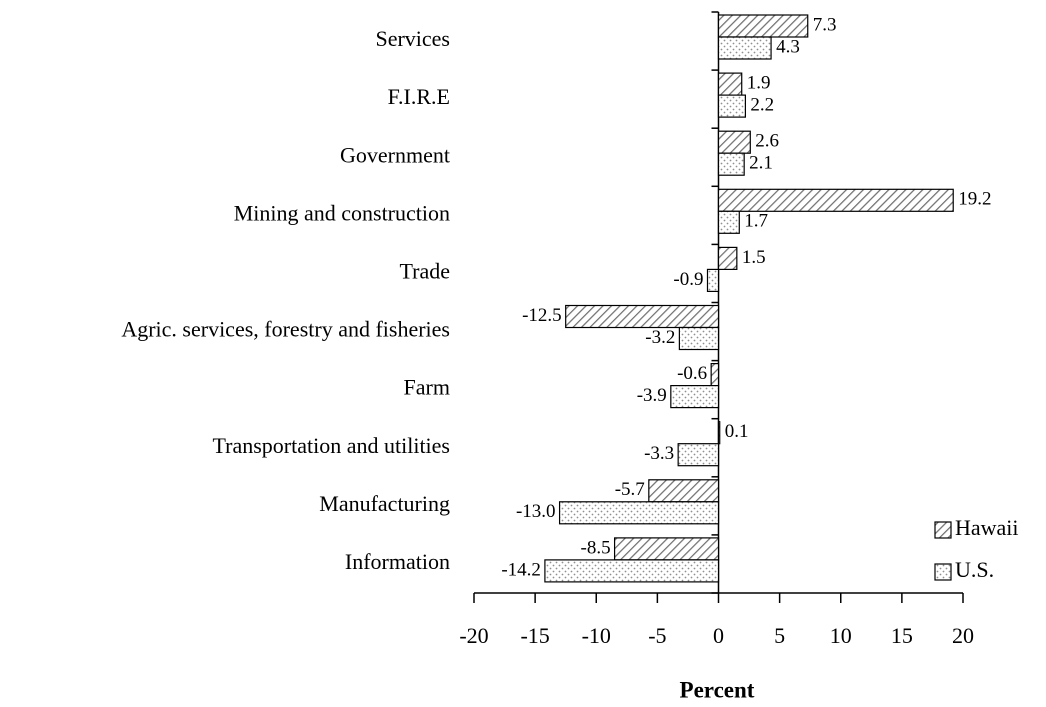 The width and height of the screenshot is (1046, 707). I want to click on value-label: 0.1, so click(737, 431).